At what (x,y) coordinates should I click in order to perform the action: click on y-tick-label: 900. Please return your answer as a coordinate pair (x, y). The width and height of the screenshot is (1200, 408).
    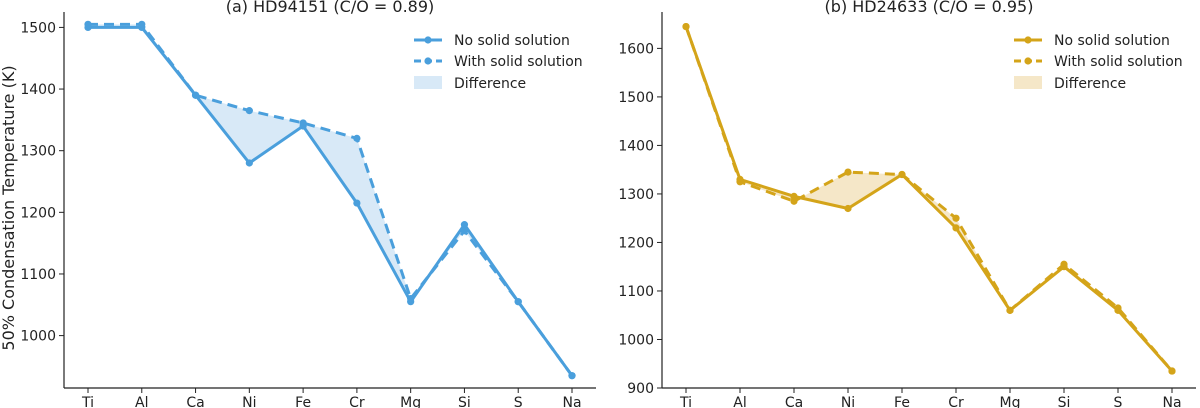
    Looking at the image, I should click on (640, 389).